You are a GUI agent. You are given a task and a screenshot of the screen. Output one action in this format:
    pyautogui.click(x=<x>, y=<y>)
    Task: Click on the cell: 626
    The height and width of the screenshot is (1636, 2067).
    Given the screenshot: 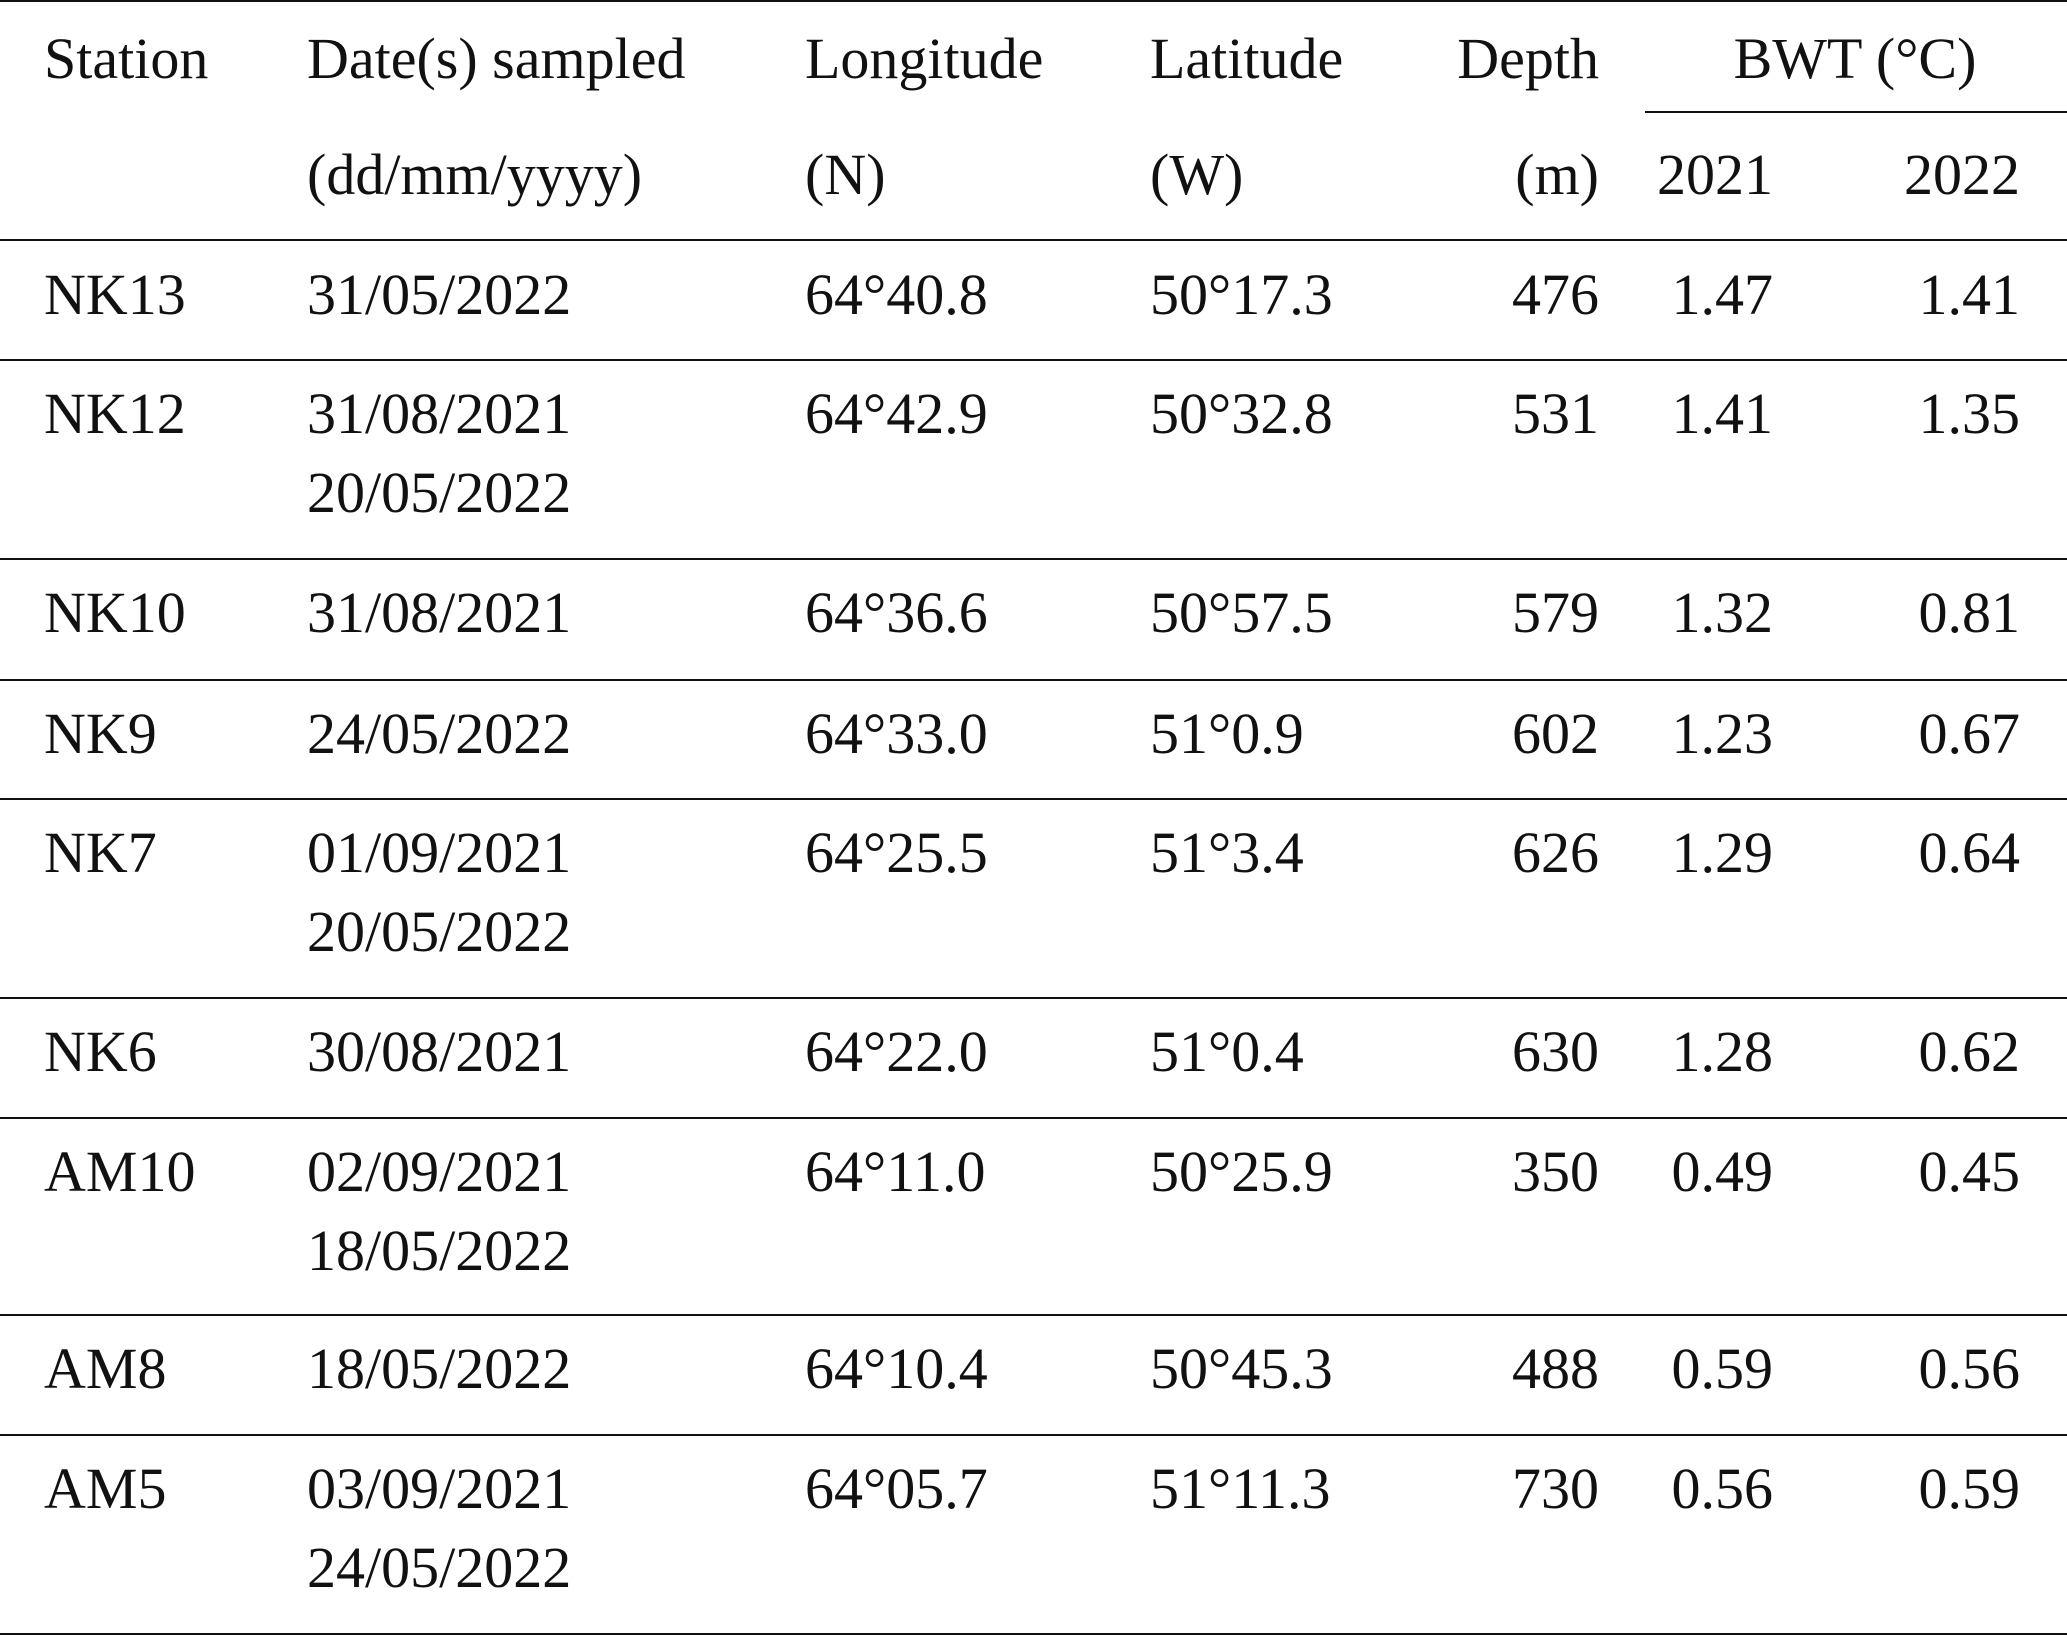 What is the action you would take?
    pyautogui.click(x=1555, y=852)
    